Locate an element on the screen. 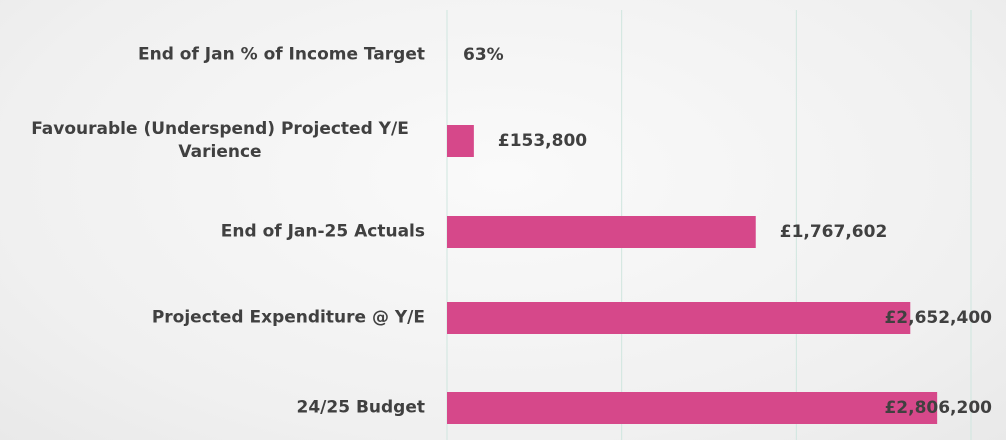 Image resolution: width=1006 pixels, height=440 pixels. value-label: £2,652,400 is located at coordinates (938, 318).